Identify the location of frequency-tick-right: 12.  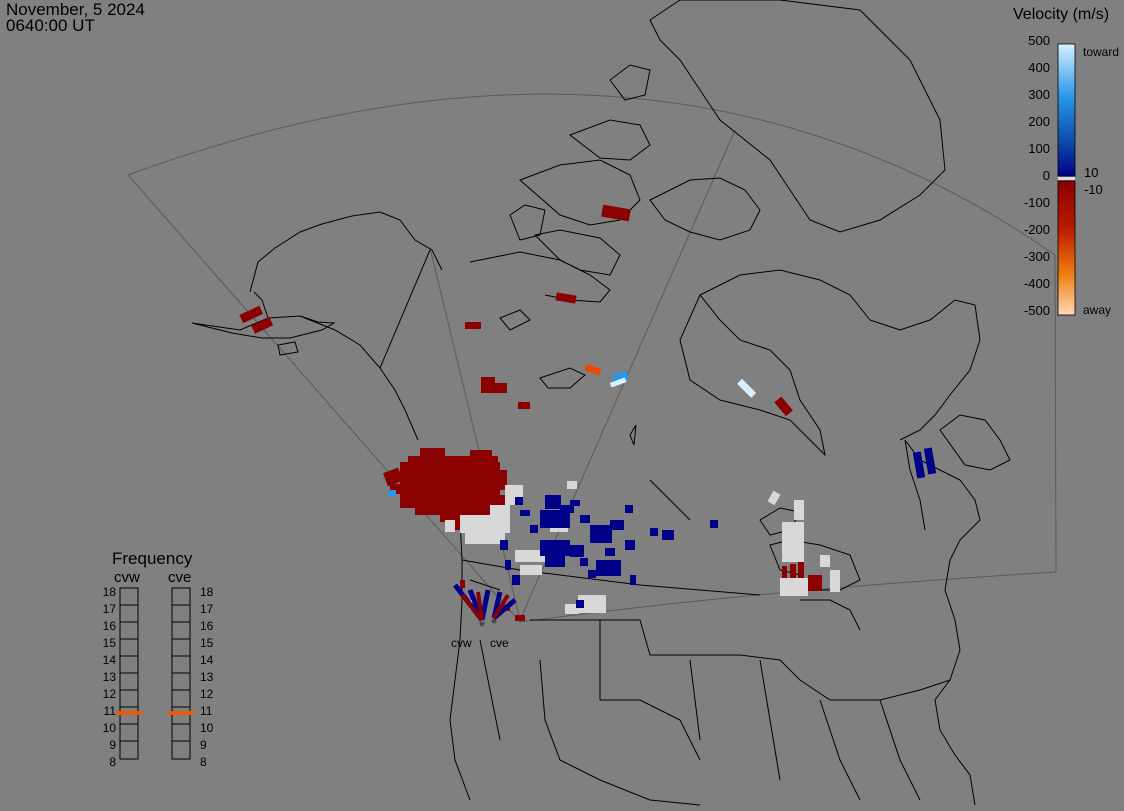
(207, 694).